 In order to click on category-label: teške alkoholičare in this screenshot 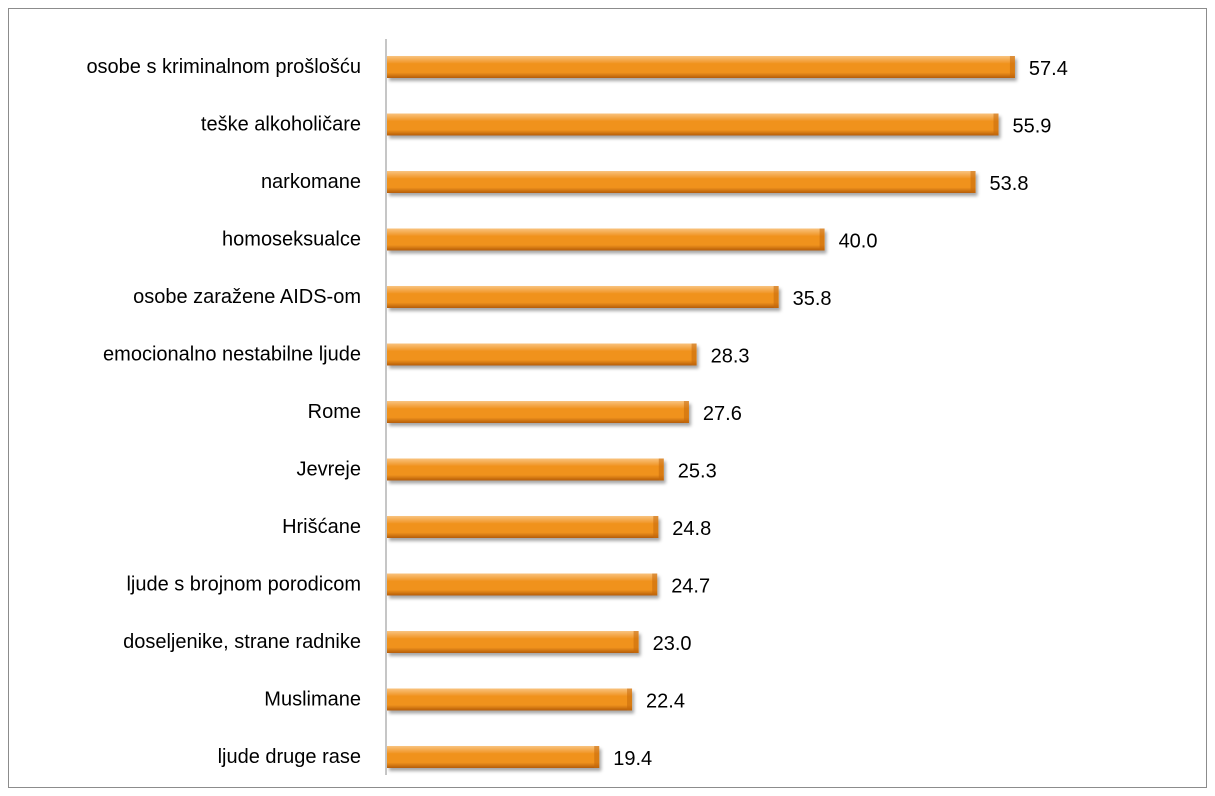, I will do `click(281, 125)`.